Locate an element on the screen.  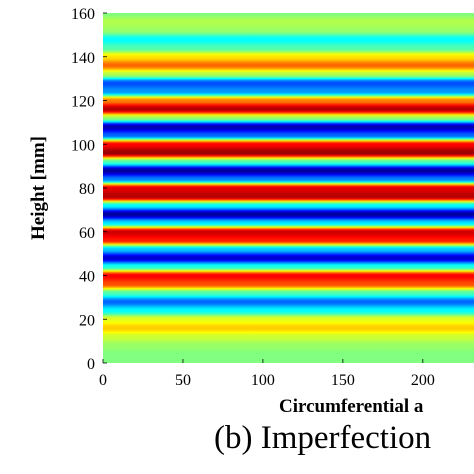
x-tick-label: 50 is located at coordinates (183, 380).